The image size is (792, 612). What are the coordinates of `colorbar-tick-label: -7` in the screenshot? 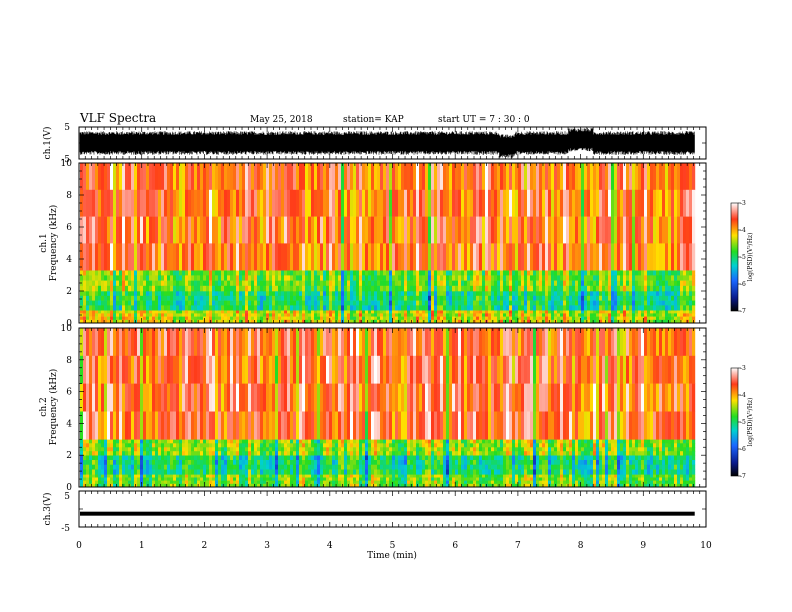 It's located at (743, 311).